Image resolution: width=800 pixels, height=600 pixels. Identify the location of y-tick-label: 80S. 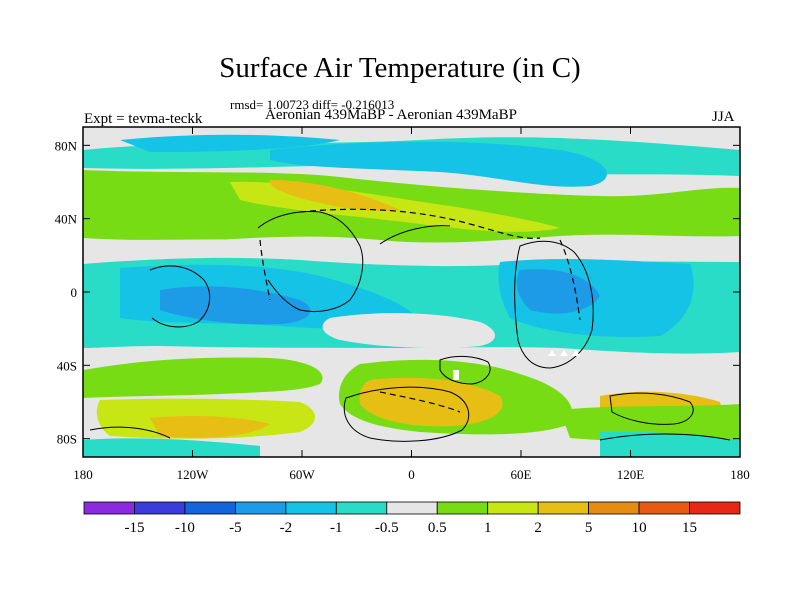
(67, 439).